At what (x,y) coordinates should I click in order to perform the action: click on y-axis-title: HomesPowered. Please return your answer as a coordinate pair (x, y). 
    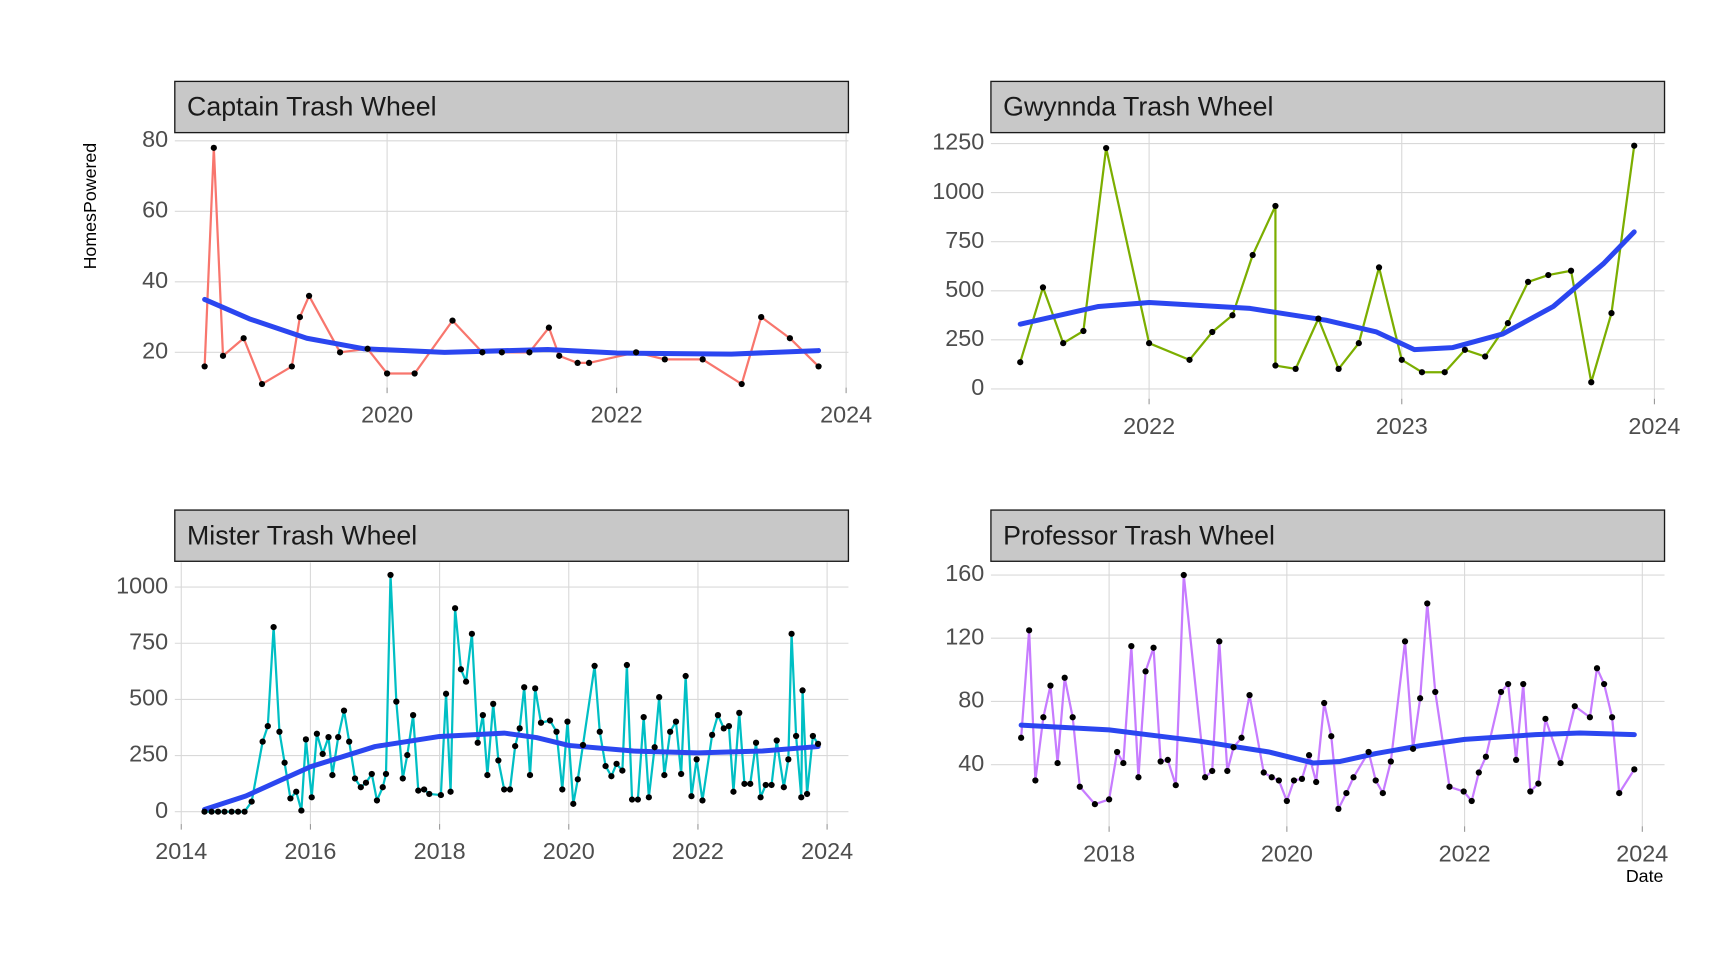
    Looking at the image, I should click on (90, 206).